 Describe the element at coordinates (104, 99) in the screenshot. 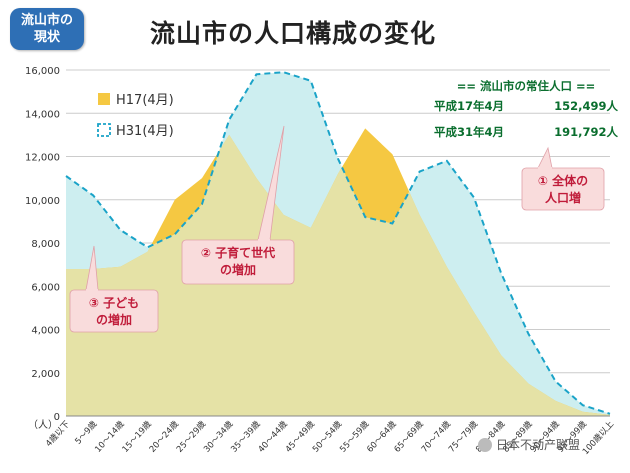

I see `legend-swatch-h17` at that location.